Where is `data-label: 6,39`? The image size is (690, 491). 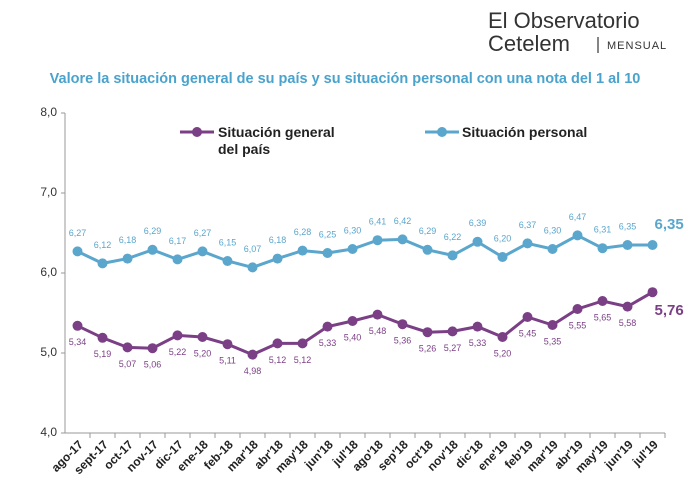 data-label: 6,39 is located at coordinates (478, 223).